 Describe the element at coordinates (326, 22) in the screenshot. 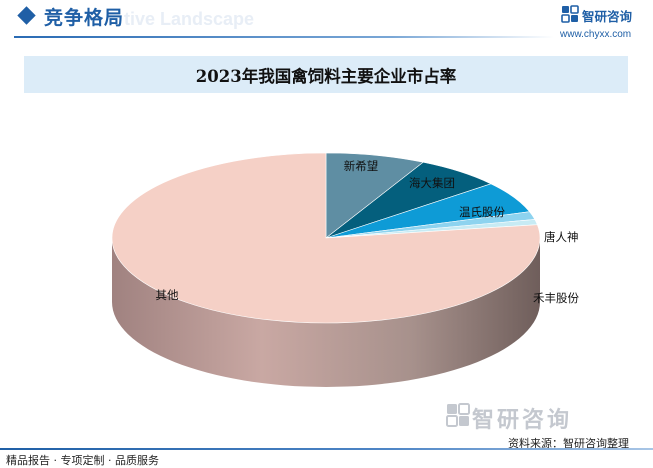

I see `header: tive Landscape 竞争格局 智研咨询 www.chyxx.com` at that location.